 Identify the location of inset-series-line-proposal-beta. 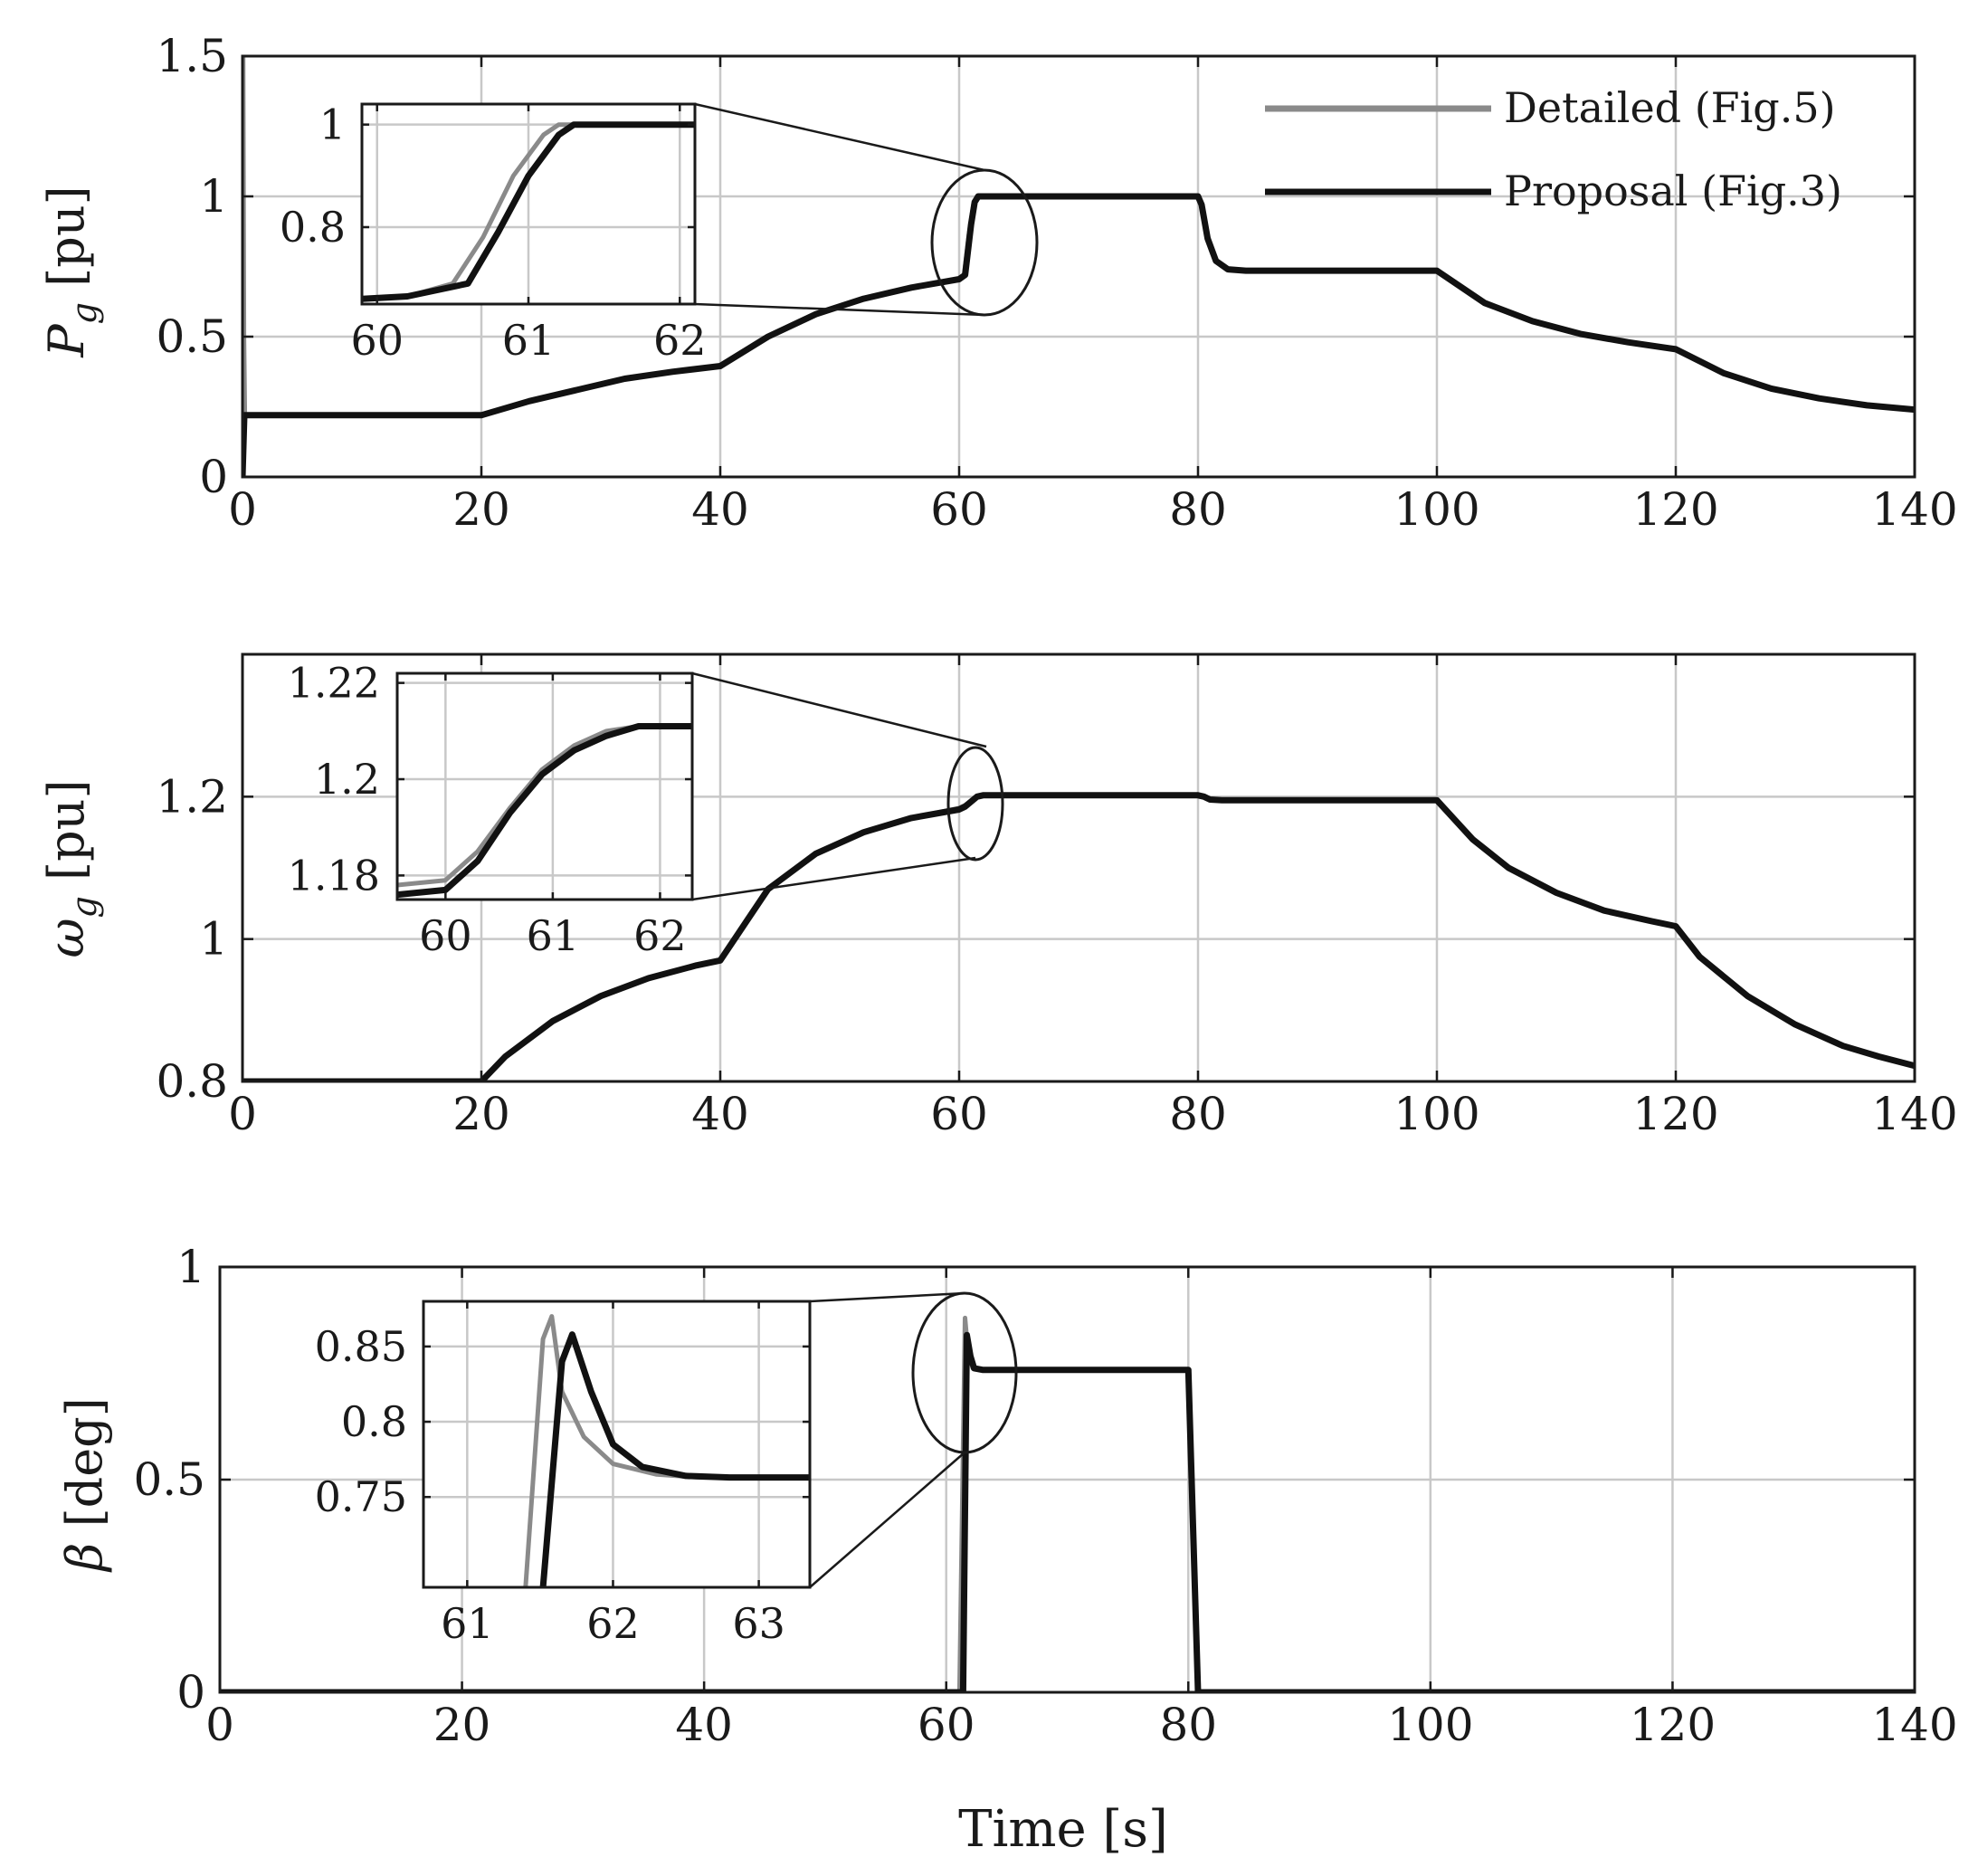
(674, 1459).